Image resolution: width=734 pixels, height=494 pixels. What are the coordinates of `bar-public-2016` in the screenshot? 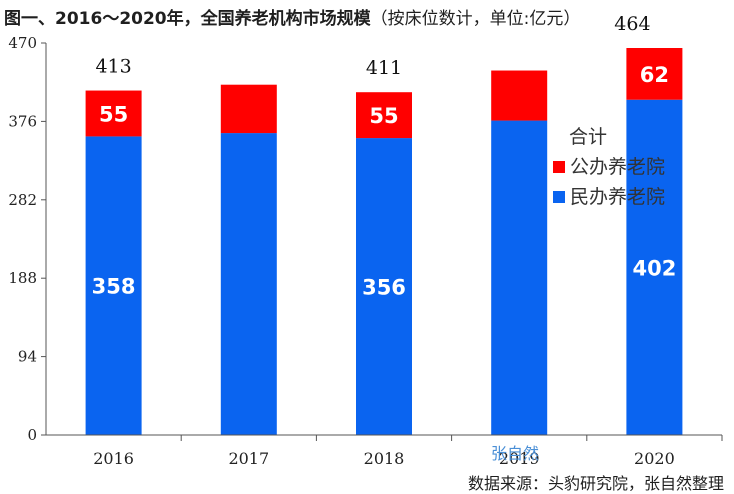 It's located at (113, 113).